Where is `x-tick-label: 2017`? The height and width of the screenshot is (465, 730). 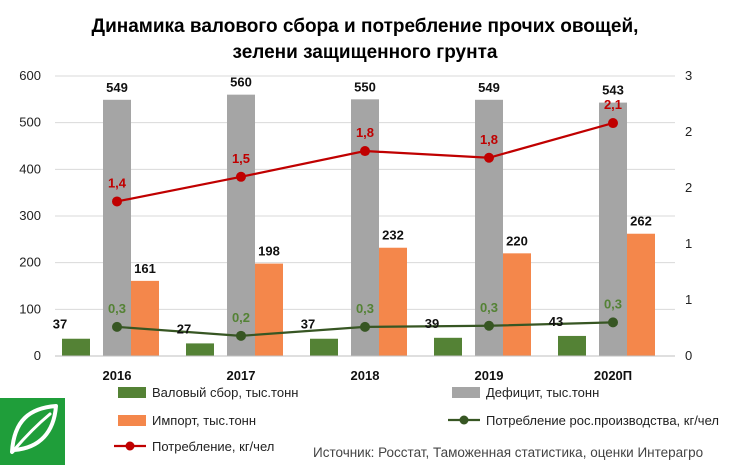
x-tick-label: 2017 is located at coordinates (241, 375).